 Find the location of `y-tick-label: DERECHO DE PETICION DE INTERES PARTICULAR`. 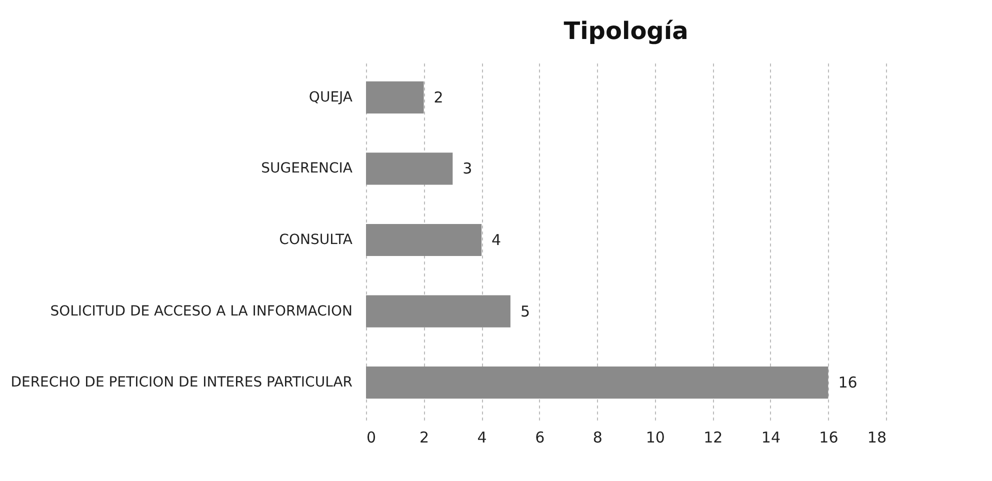

y-tick-label: DERECHO DE PETICION DE INTERES PARTICULAR is located at coordinates (181, 382).